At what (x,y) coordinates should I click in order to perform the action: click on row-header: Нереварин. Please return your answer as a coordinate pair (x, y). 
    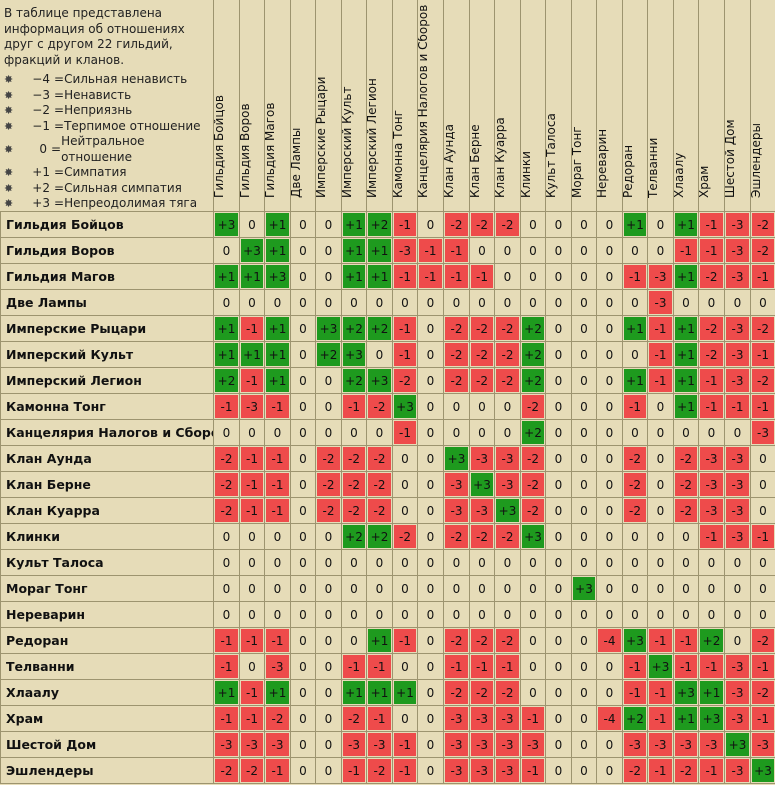
    Looking at the image, I should click on (46, 614).